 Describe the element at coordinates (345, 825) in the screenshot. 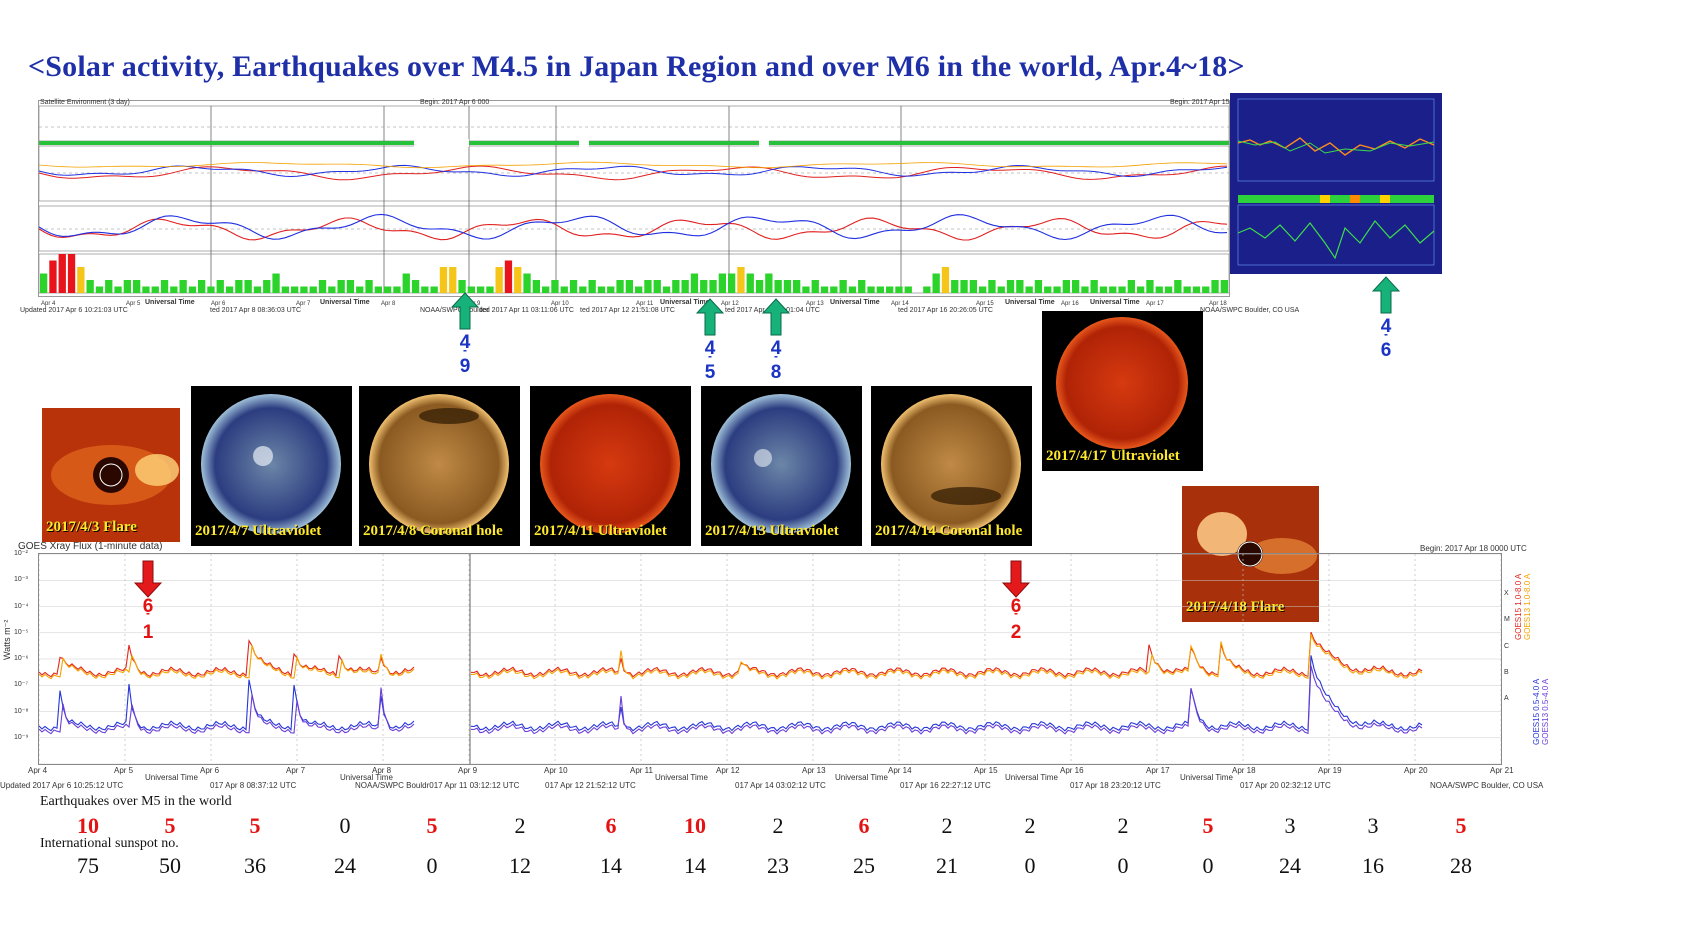

I see `earthquake-count-cell: 0` at that location.